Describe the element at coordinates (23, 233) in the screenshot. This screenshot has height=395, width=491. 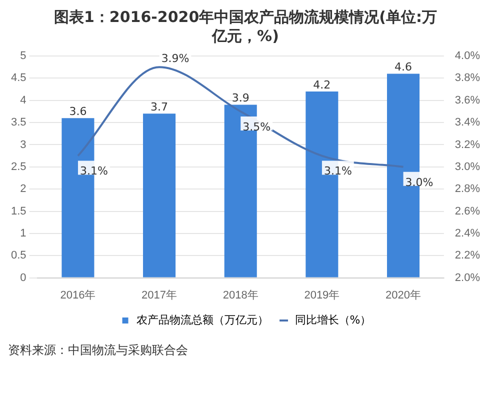
I see `y-tick-label: 1` at that location.